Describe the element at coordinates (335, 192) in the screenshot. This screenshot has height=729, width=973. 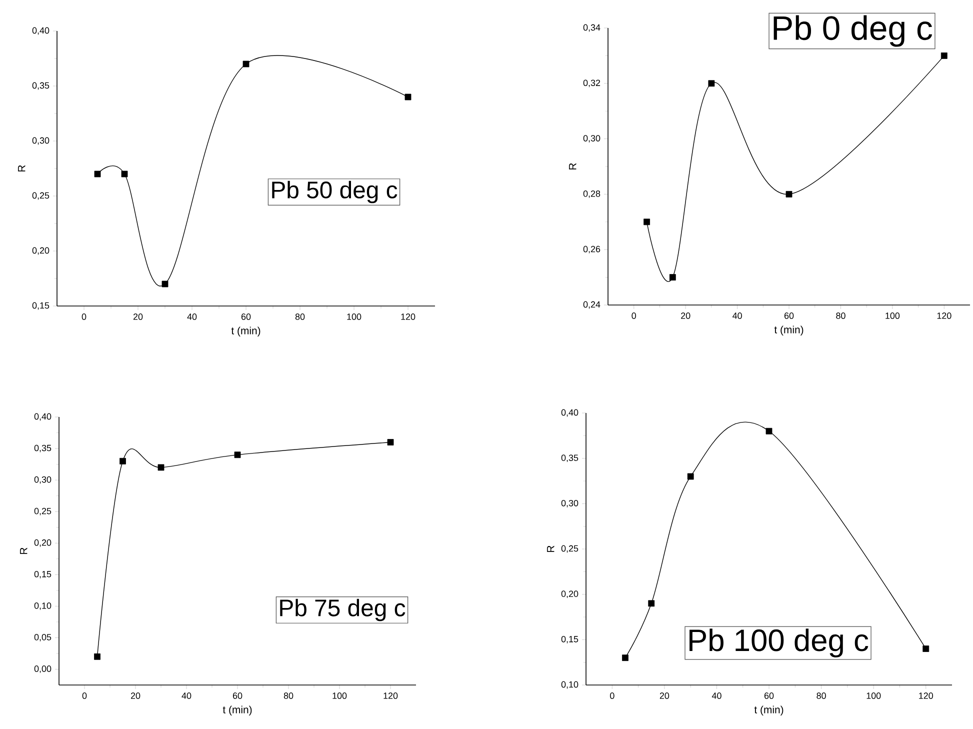
I see `annotation: Pb 50 deg c` at that location.